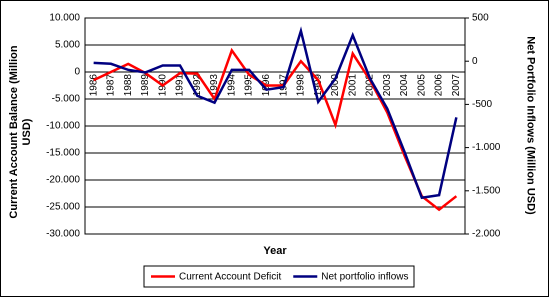  I want to click on x-tick-label: 2006, so click(439, 85).